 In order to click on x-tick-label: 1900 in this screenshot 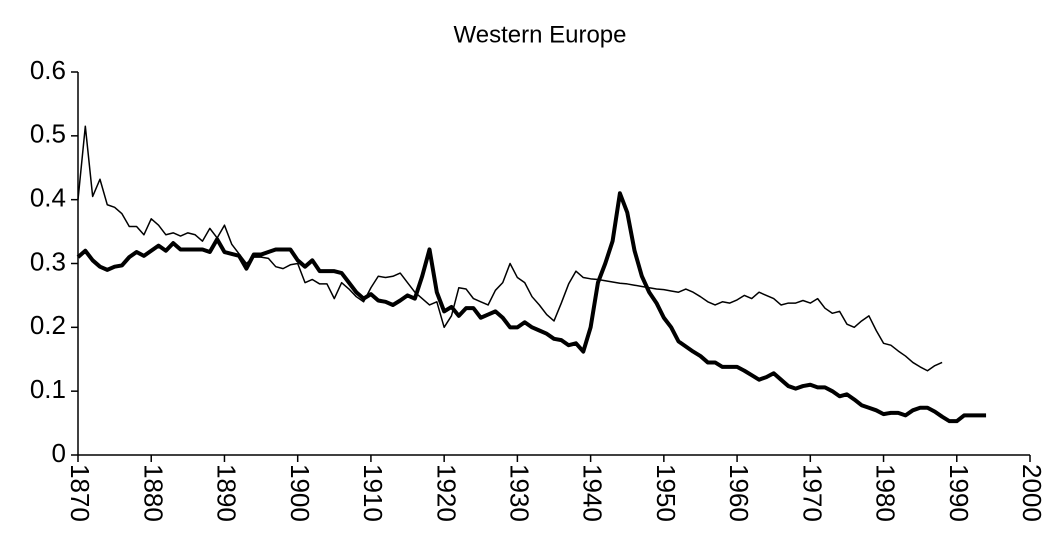, I will do `click(300, 493)`.